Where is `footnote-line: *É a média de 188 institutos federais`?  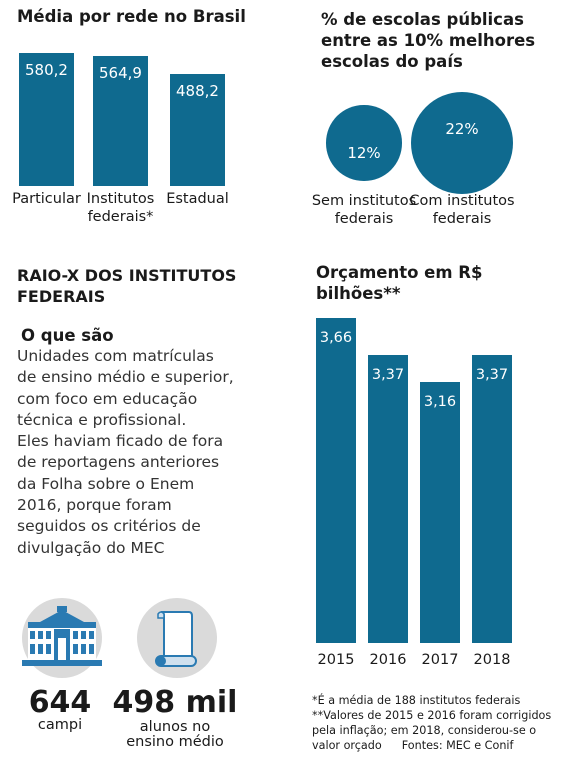 footnote-line: *É a média de 188 institutos federais is located at coordinates (416, 700).